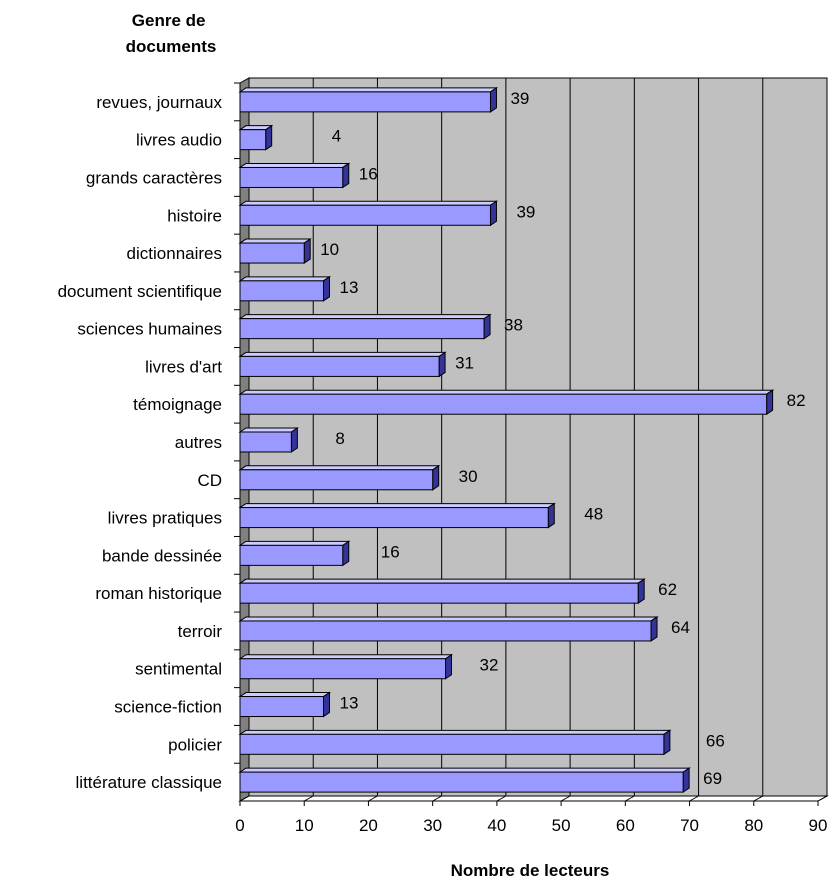 Image resolution: width=834 pixels, height=887 pixels. What do you see at coordinates (149, 782) in the screenshot?
I see `category-label: littérature classique` at bounding box center [149, 782].